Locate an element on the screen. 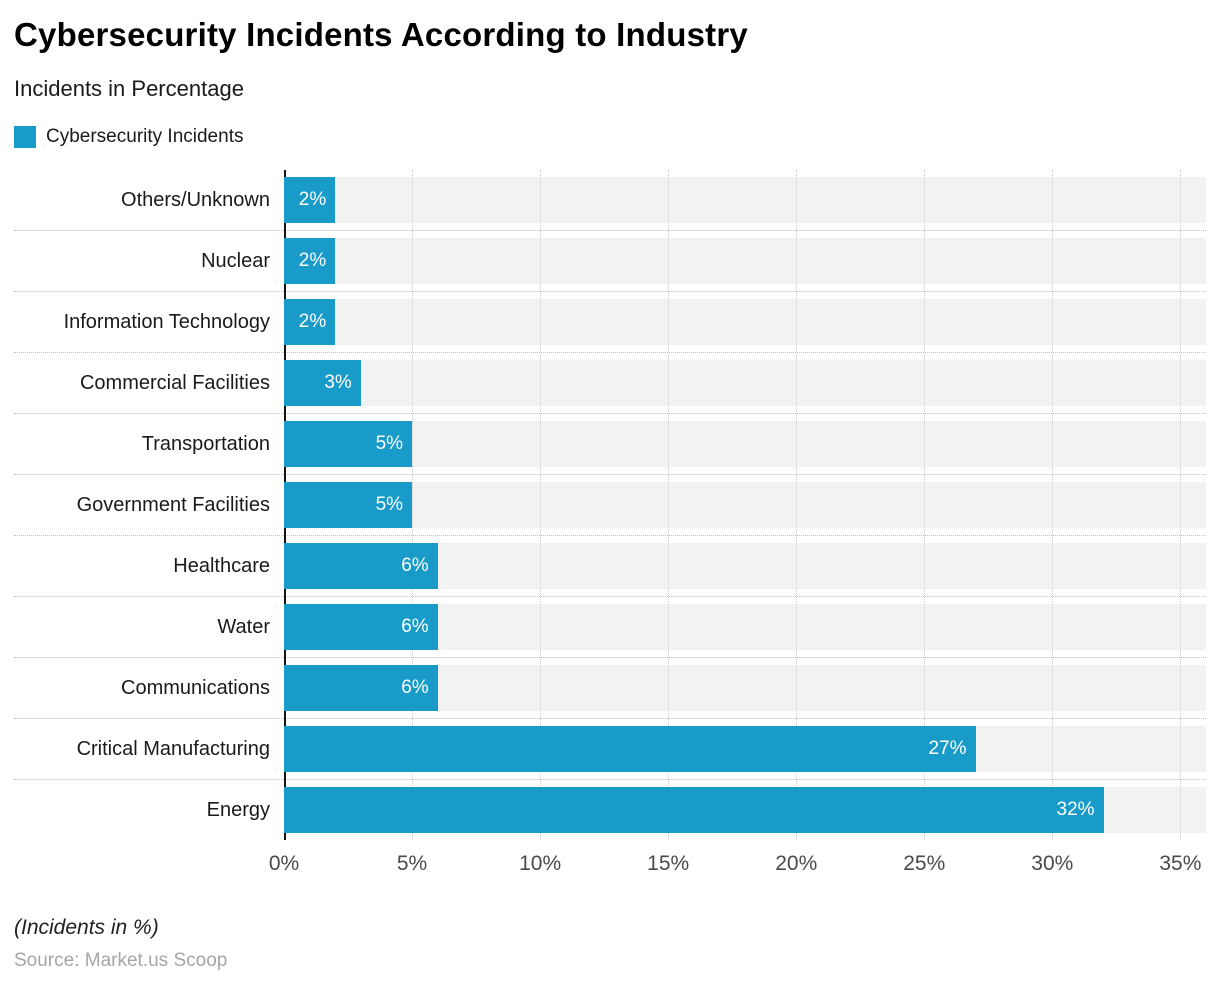 Image resolution: width=1220 pixels, height=1004 pixels. x-axis: 0% 5% 10% 15% 20% 25% 30% 35% is located at coordinates (610, 862).